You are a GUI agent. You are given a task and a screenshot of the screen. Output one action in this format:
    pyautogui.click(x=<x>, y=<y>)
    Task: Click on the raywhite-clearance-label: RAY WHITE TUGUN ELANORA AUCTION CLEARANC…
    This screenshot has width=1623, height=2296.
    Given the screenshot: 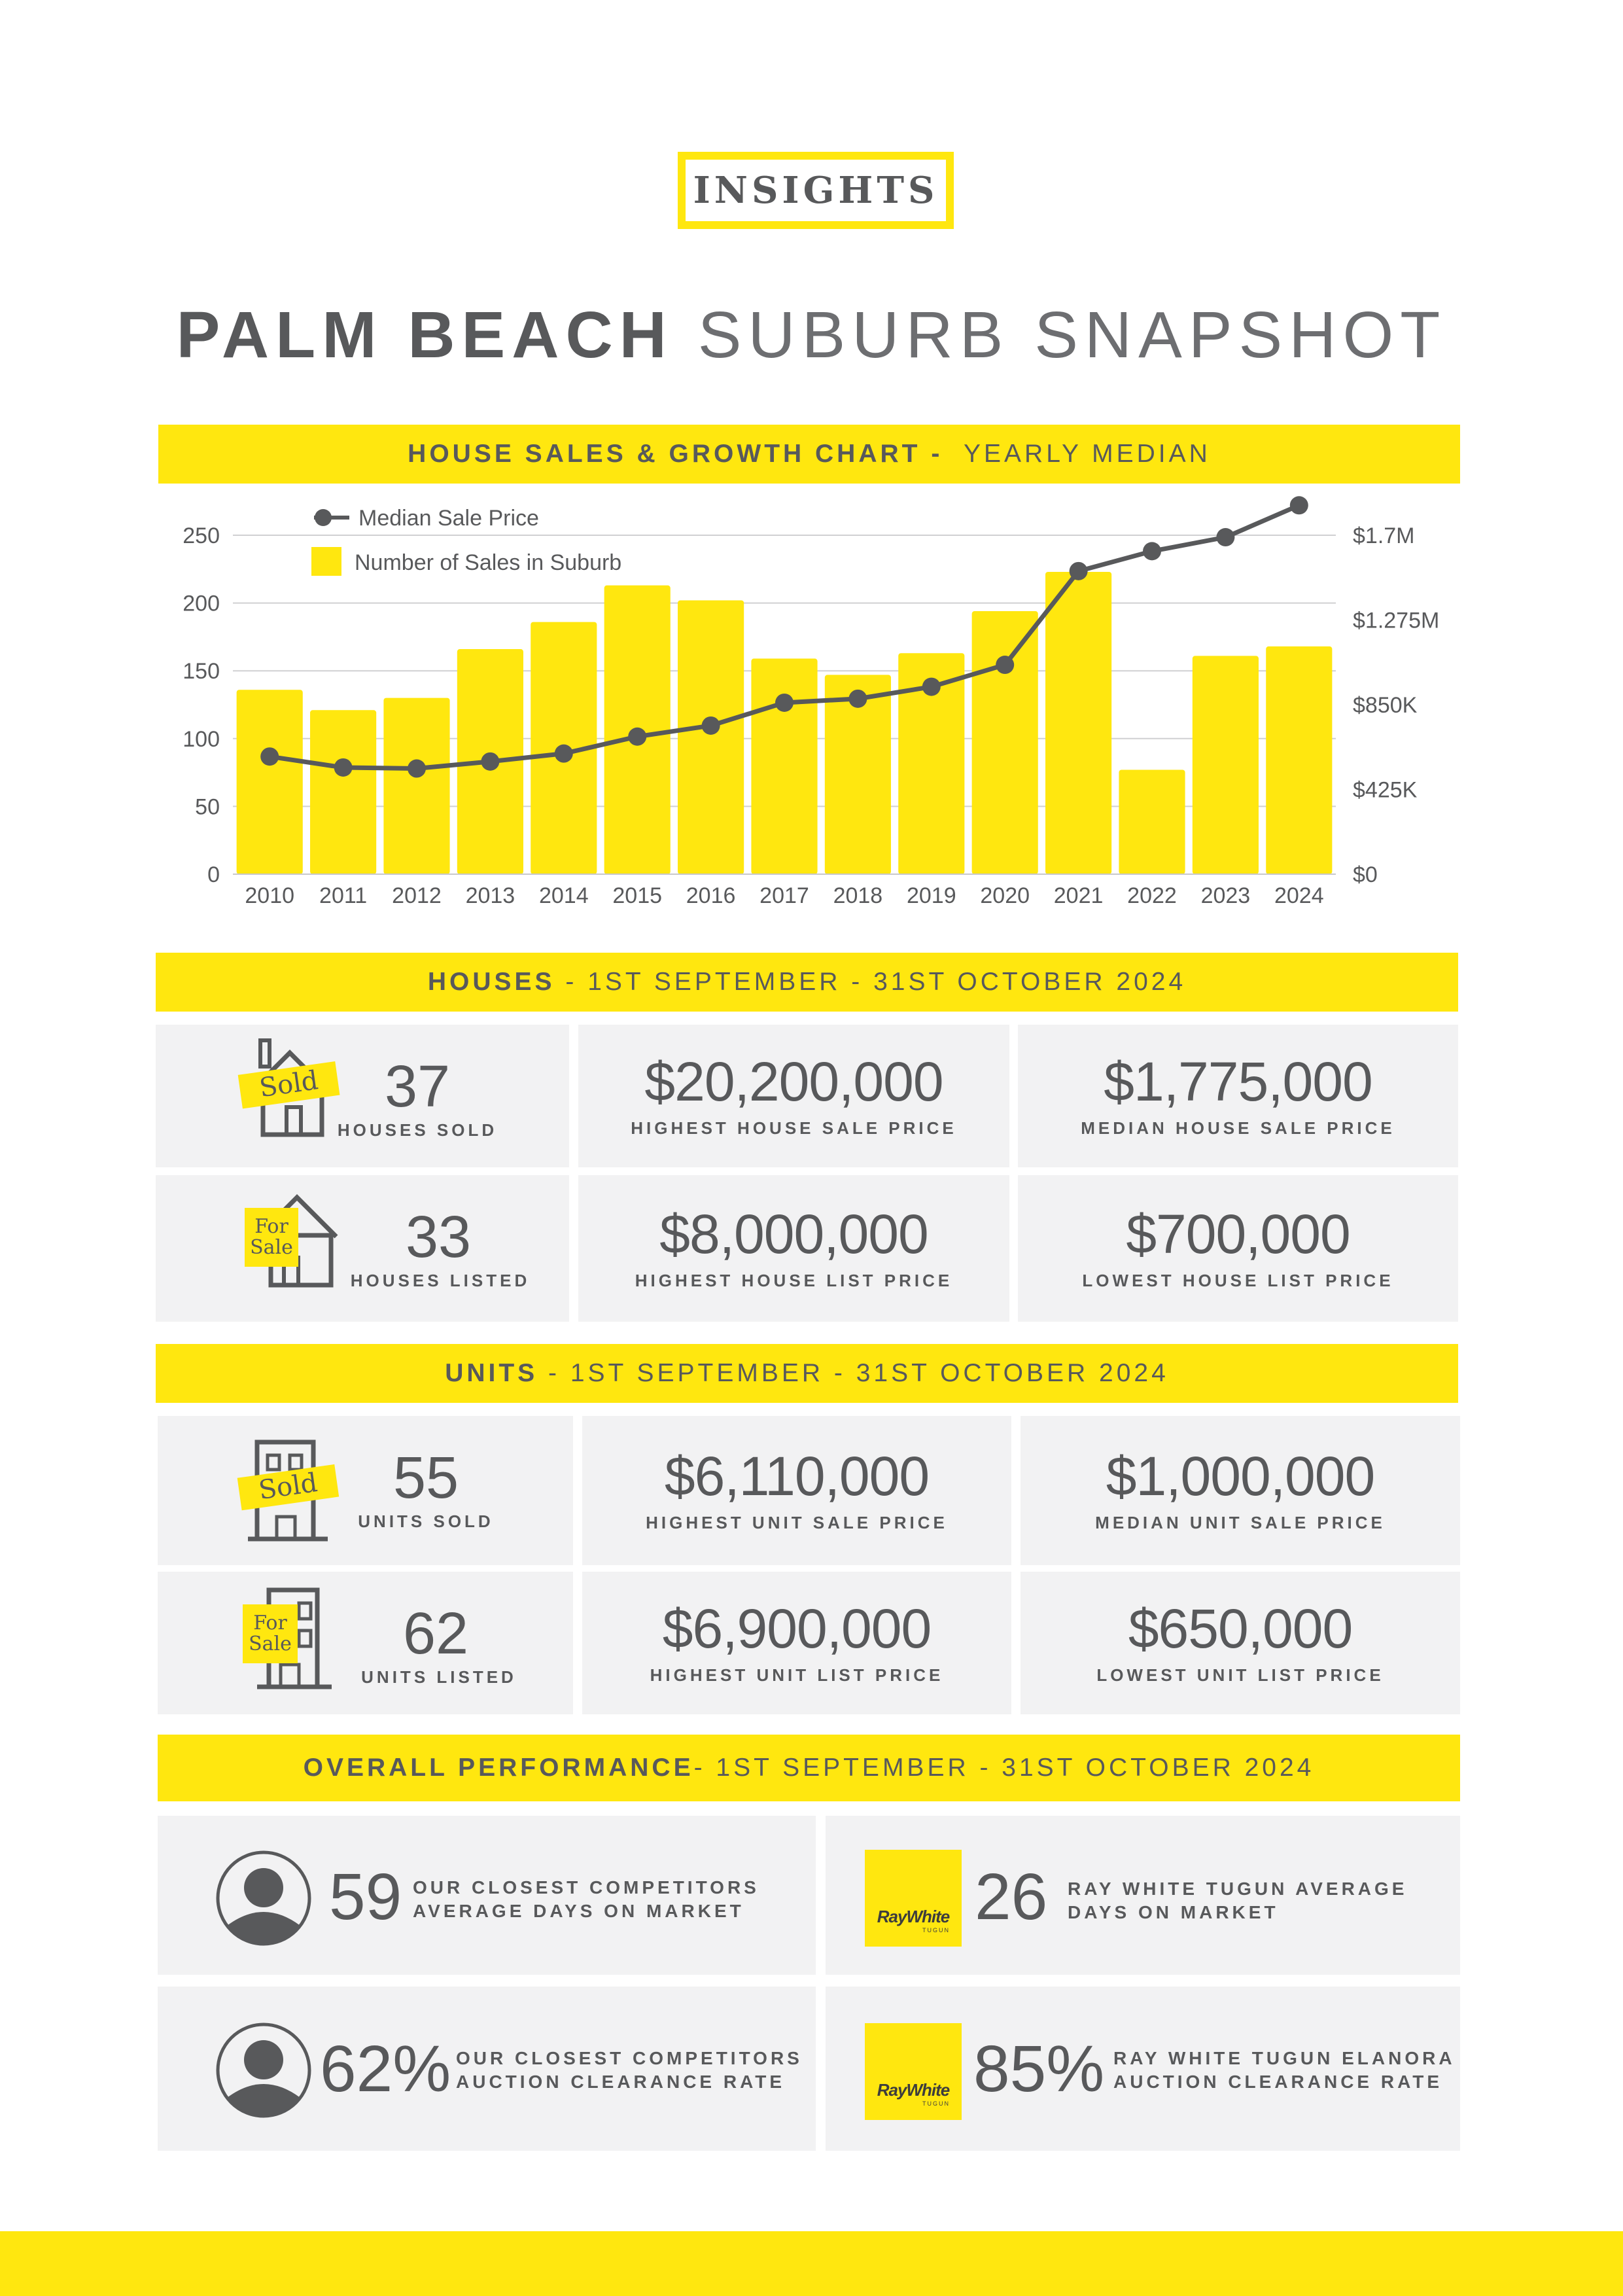 What is the action you would take?
    pyautogui.click(x=1310, y=2070)
    